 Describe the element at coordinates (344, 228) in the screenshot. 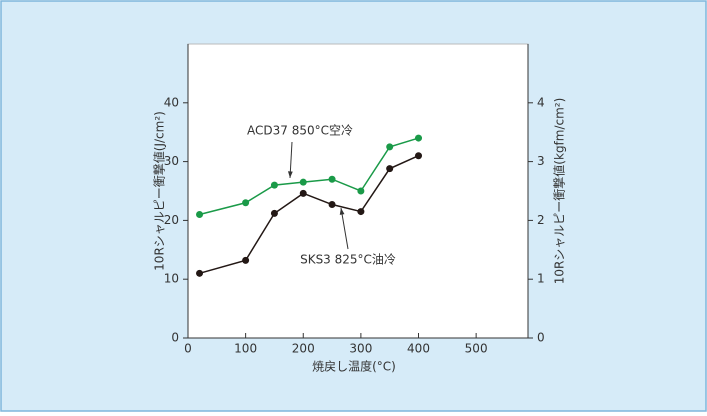

I see `annotation-arrow` at that location.